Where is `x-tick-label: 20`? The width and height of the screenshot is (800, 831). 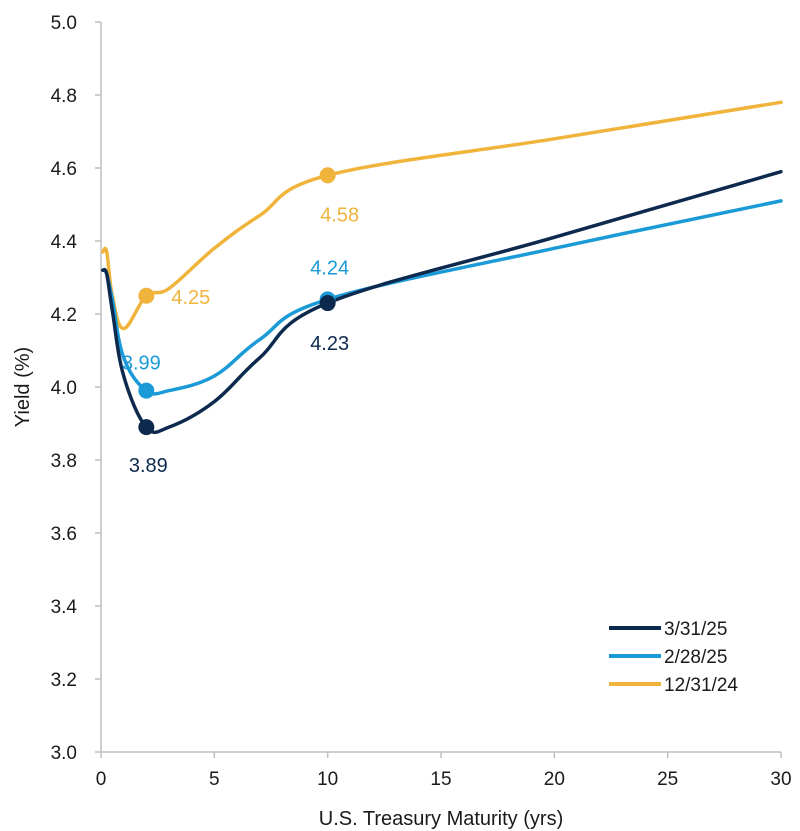
x-tick-label: 20 is located at coordinates (554, 779).